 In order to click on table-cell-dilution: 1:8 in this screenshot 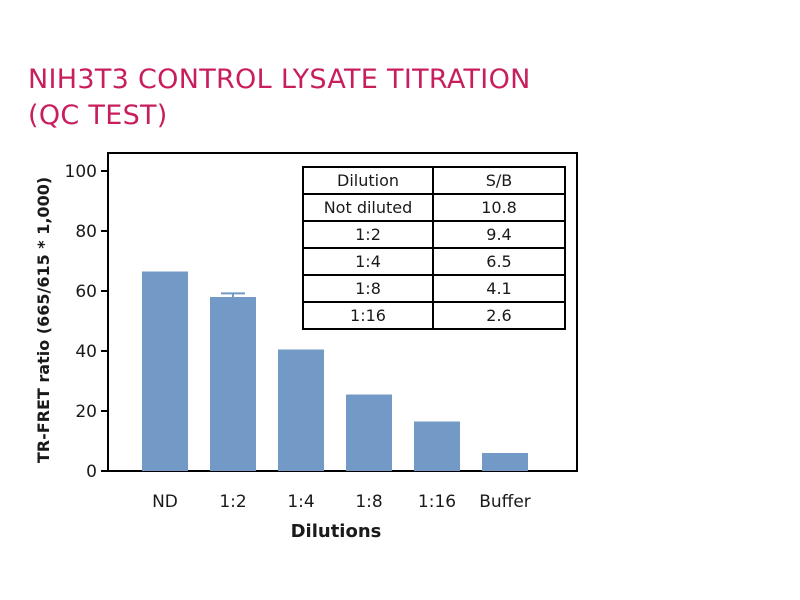, I will do `click(368, 288)`.